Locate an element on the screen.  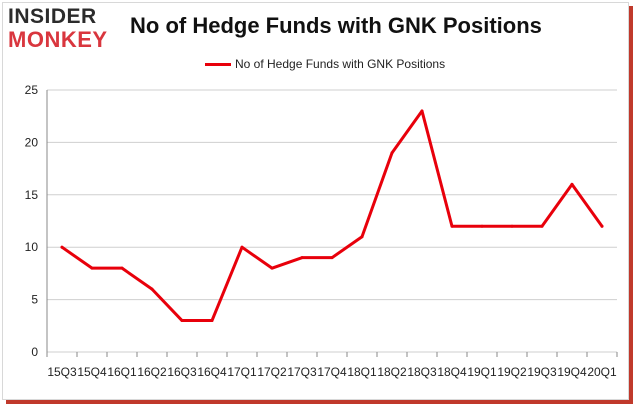
chart-title: No of Hedge Funds with GNK Positions is located at coordinates (336, 25).